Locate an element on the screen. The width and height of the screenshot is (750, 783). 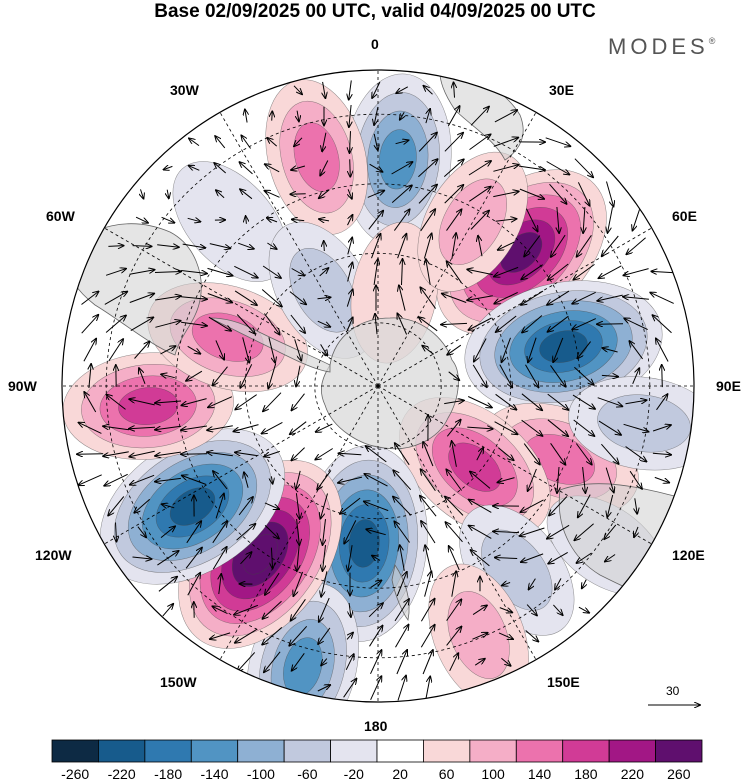
modes-logo: MODES® is located at coordinates (661, 47).